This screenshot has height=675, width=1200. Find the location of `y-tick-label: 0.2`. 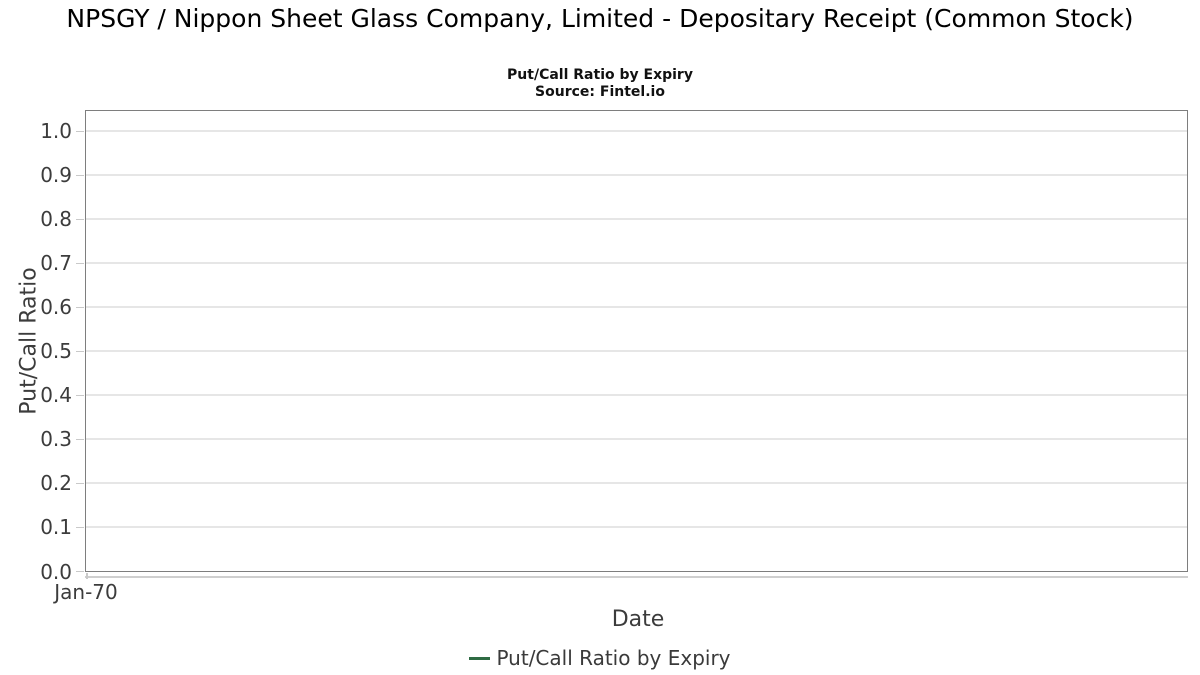

y-tick-label: 0.2 is located at coordinates (56, 483).